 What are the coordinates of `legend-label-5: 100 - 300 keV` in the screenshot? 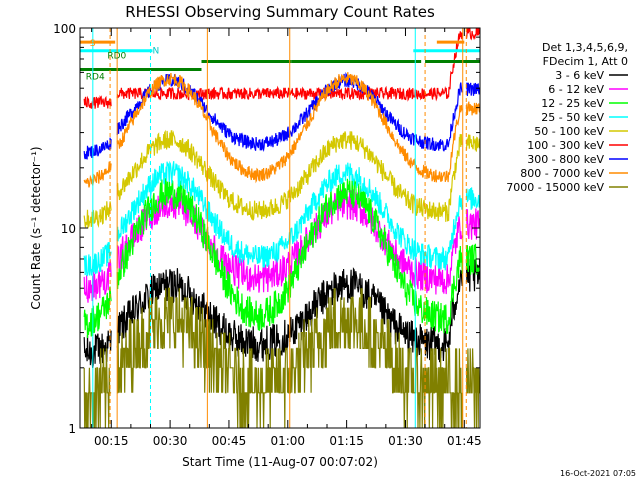 It's located at (565, 145).